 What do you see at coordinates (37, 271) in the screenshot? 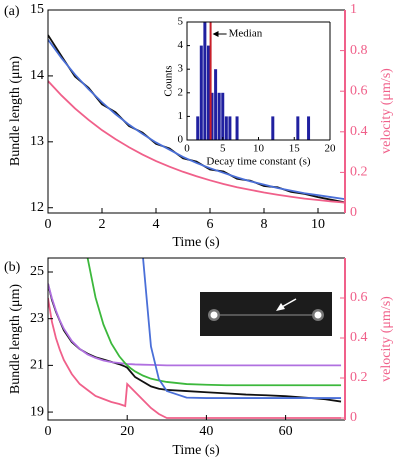
I see `y-tick-label: 25` at bounding box center [37, 271].